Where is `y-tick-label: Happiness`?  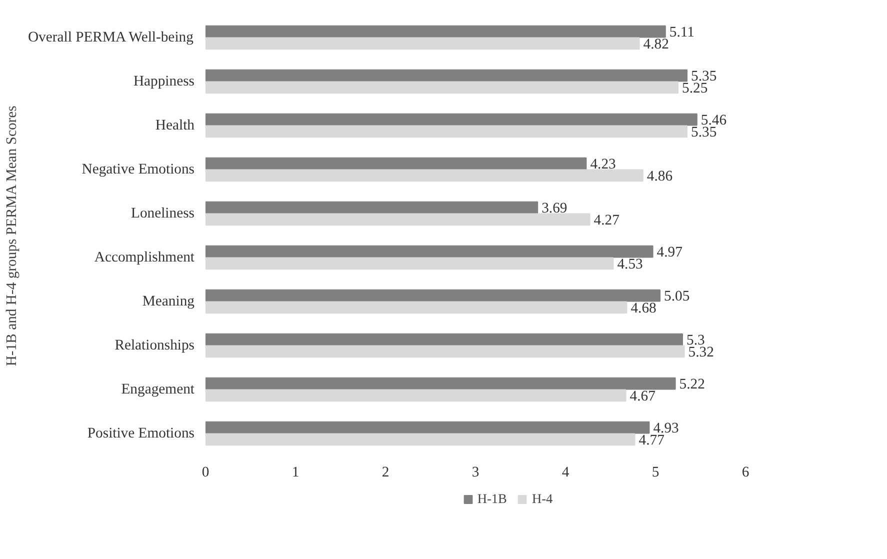
y-tick-label: Happiness is located at coordinates (164, 82).